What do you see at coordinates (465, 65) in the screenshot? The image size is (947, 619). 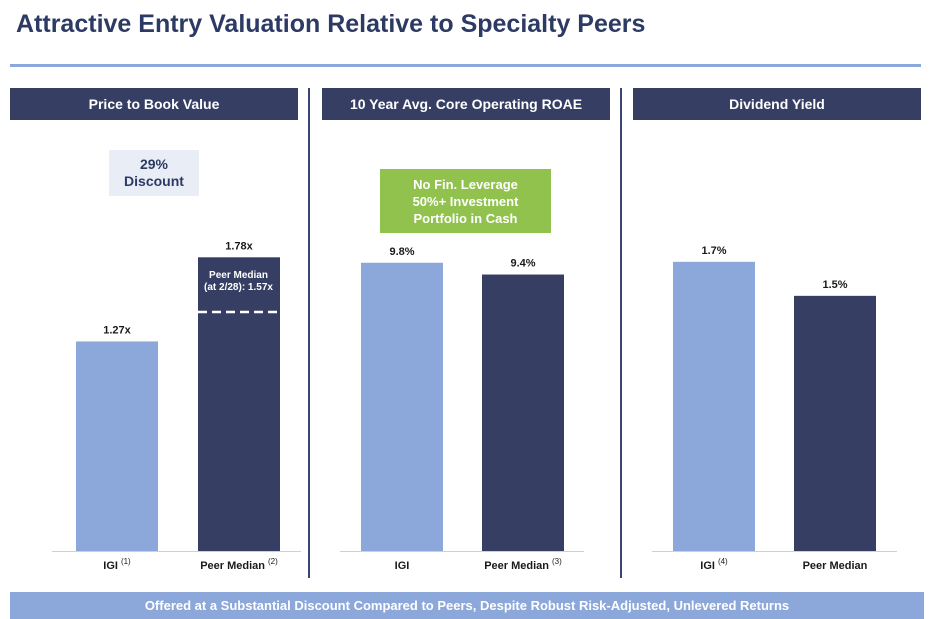 I see `title-rule` at bounding box center [465, 65].